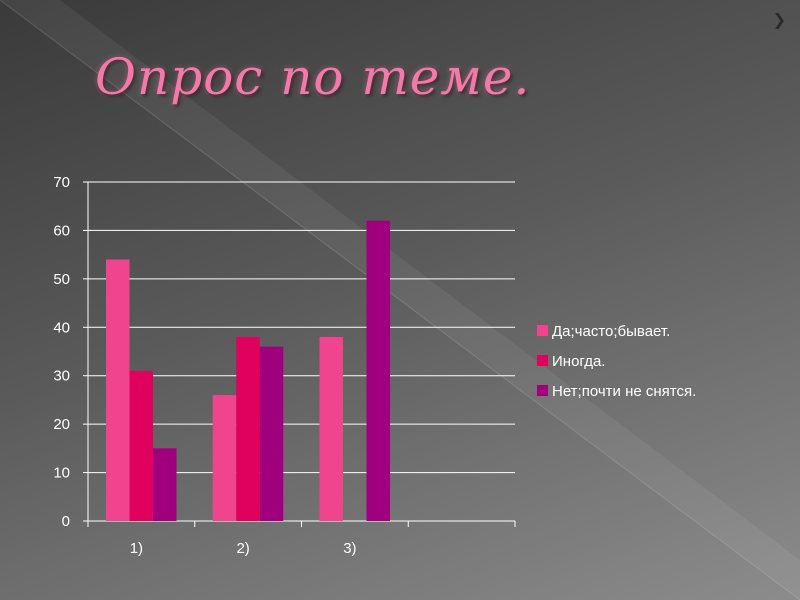 Image resolution: width=800 pixels, height=600 pixels. Describe the element at coordinates (578, 361) in the screenshot. I see `legend-label: Иногда.` at that location.